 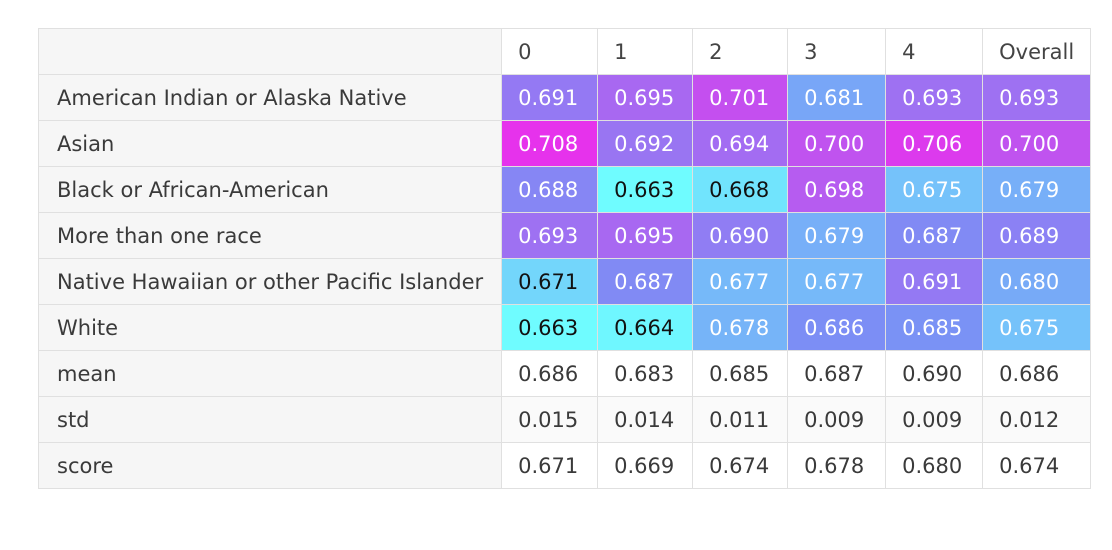 What do you see at coordinates (934, 143) in the screenshot?
I see `table-cell: 0.706` at bounding box center [934, 143].